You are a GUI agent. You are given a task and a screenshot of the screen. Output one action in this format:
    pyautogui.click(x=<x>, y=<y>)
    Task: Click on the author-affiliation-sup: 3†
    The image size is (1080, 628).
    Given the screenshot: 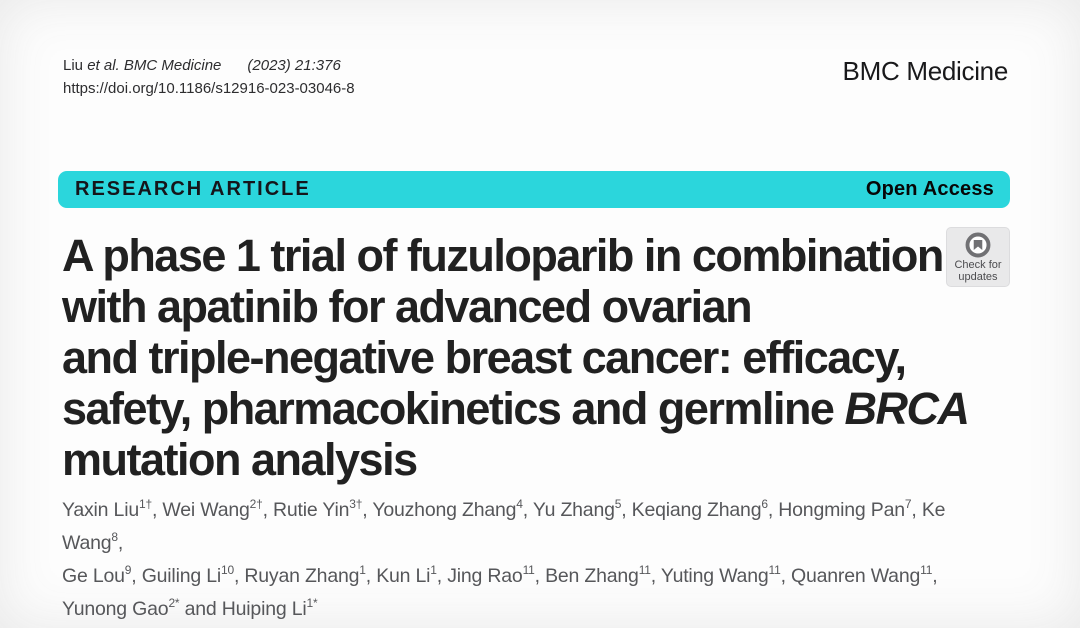 What is the action you would take?
    pyautogui.click(x=356, y=503)
    